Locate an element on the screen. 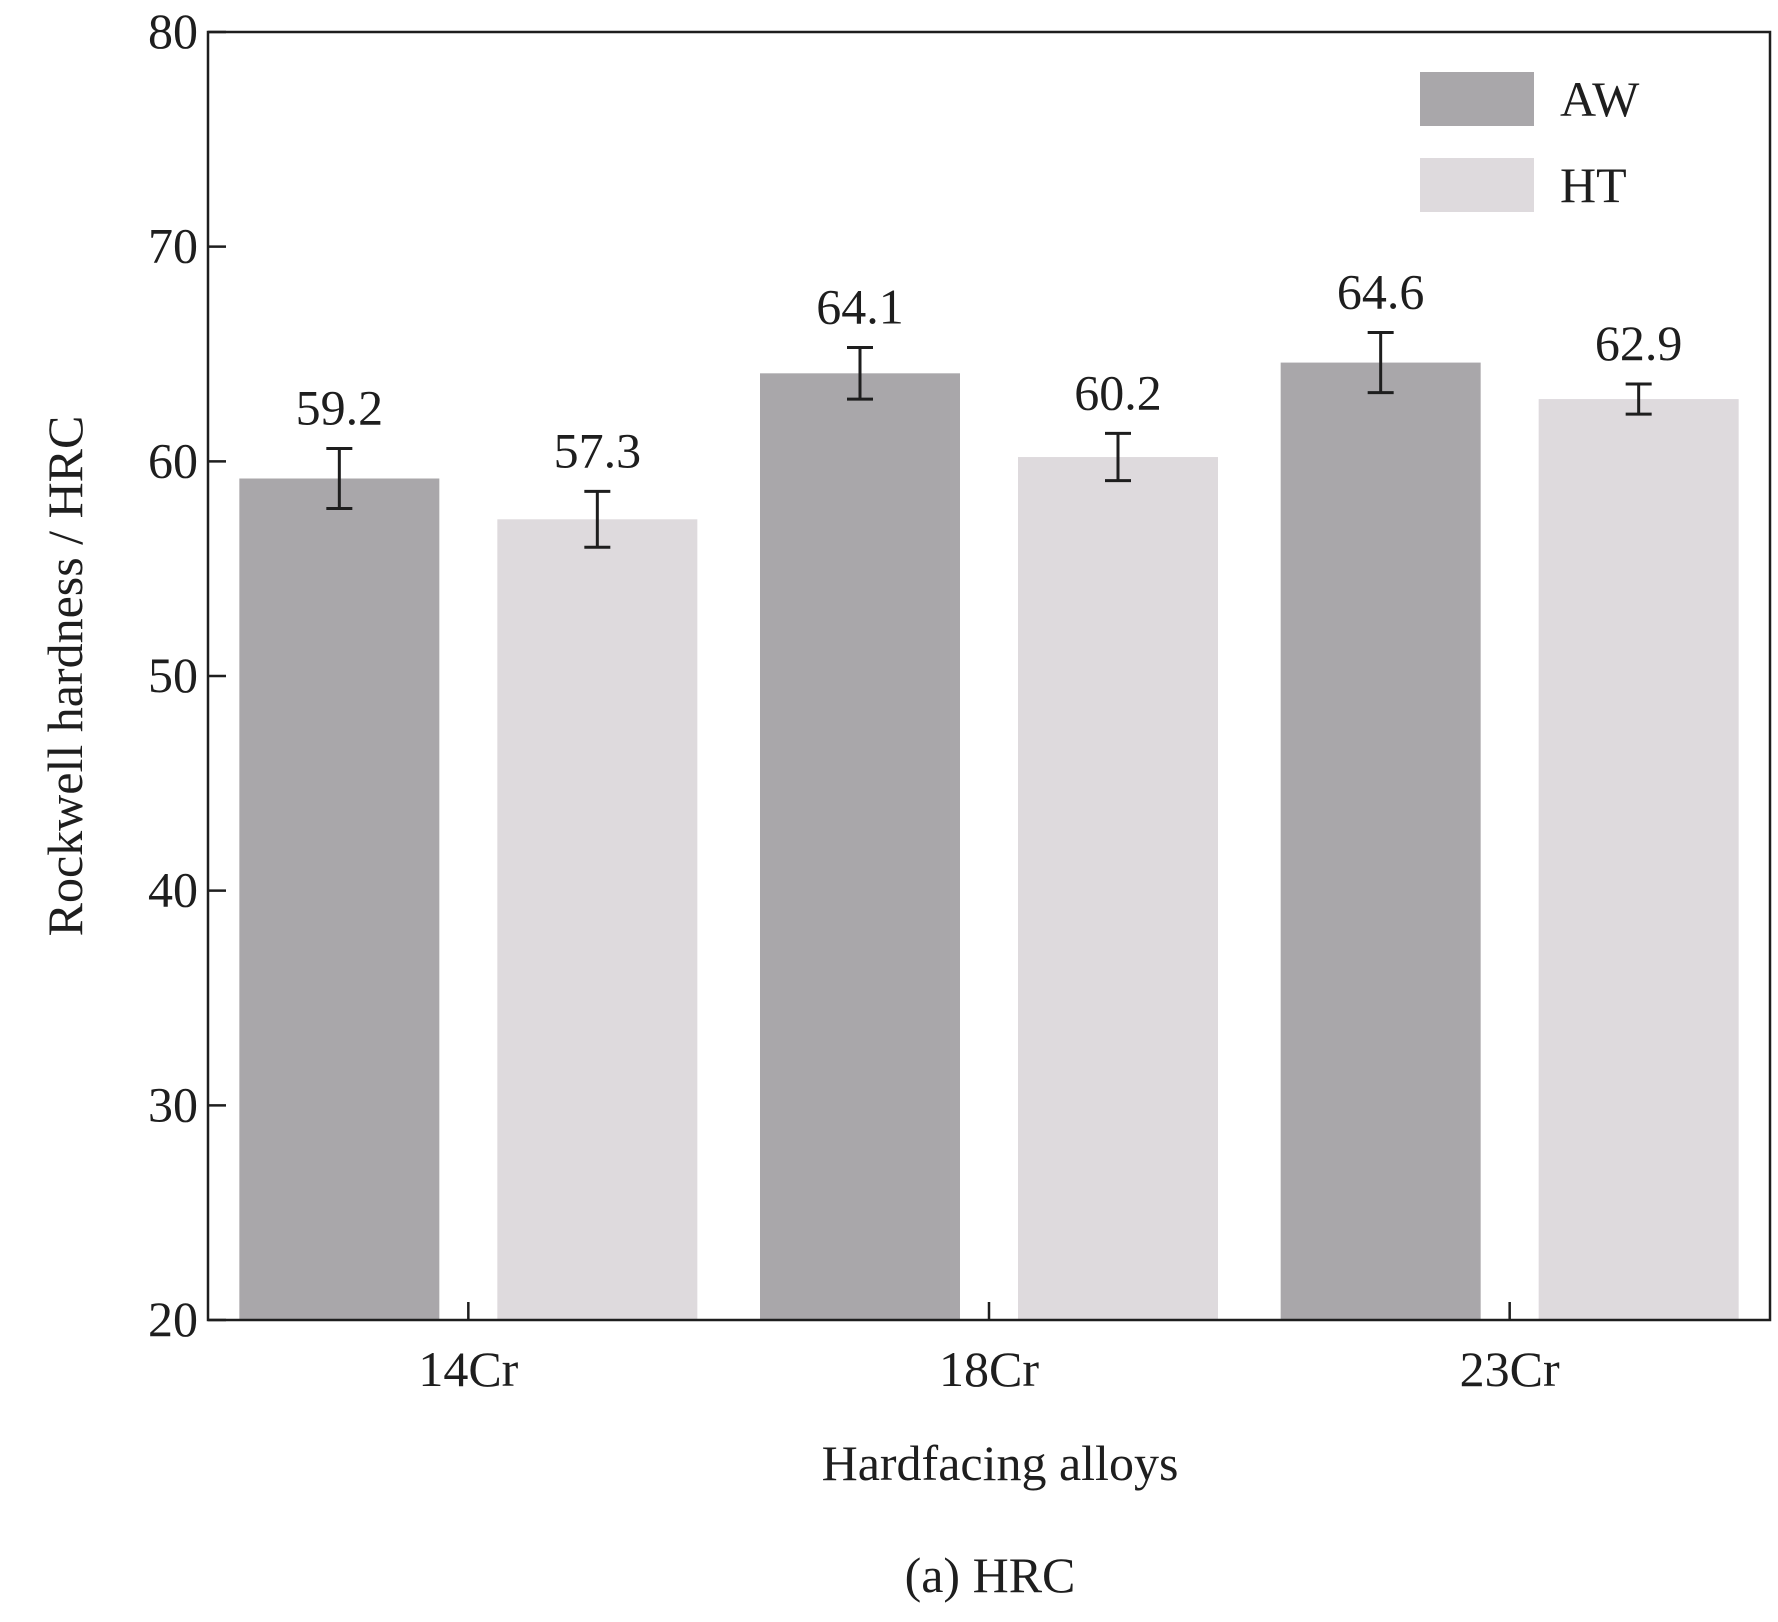 This screenshot has width=1778, height=1622. value-labels-layer: 59.2 57.3 64.1 60.2 64.6 62.9 is located at coordinates (989, 371).